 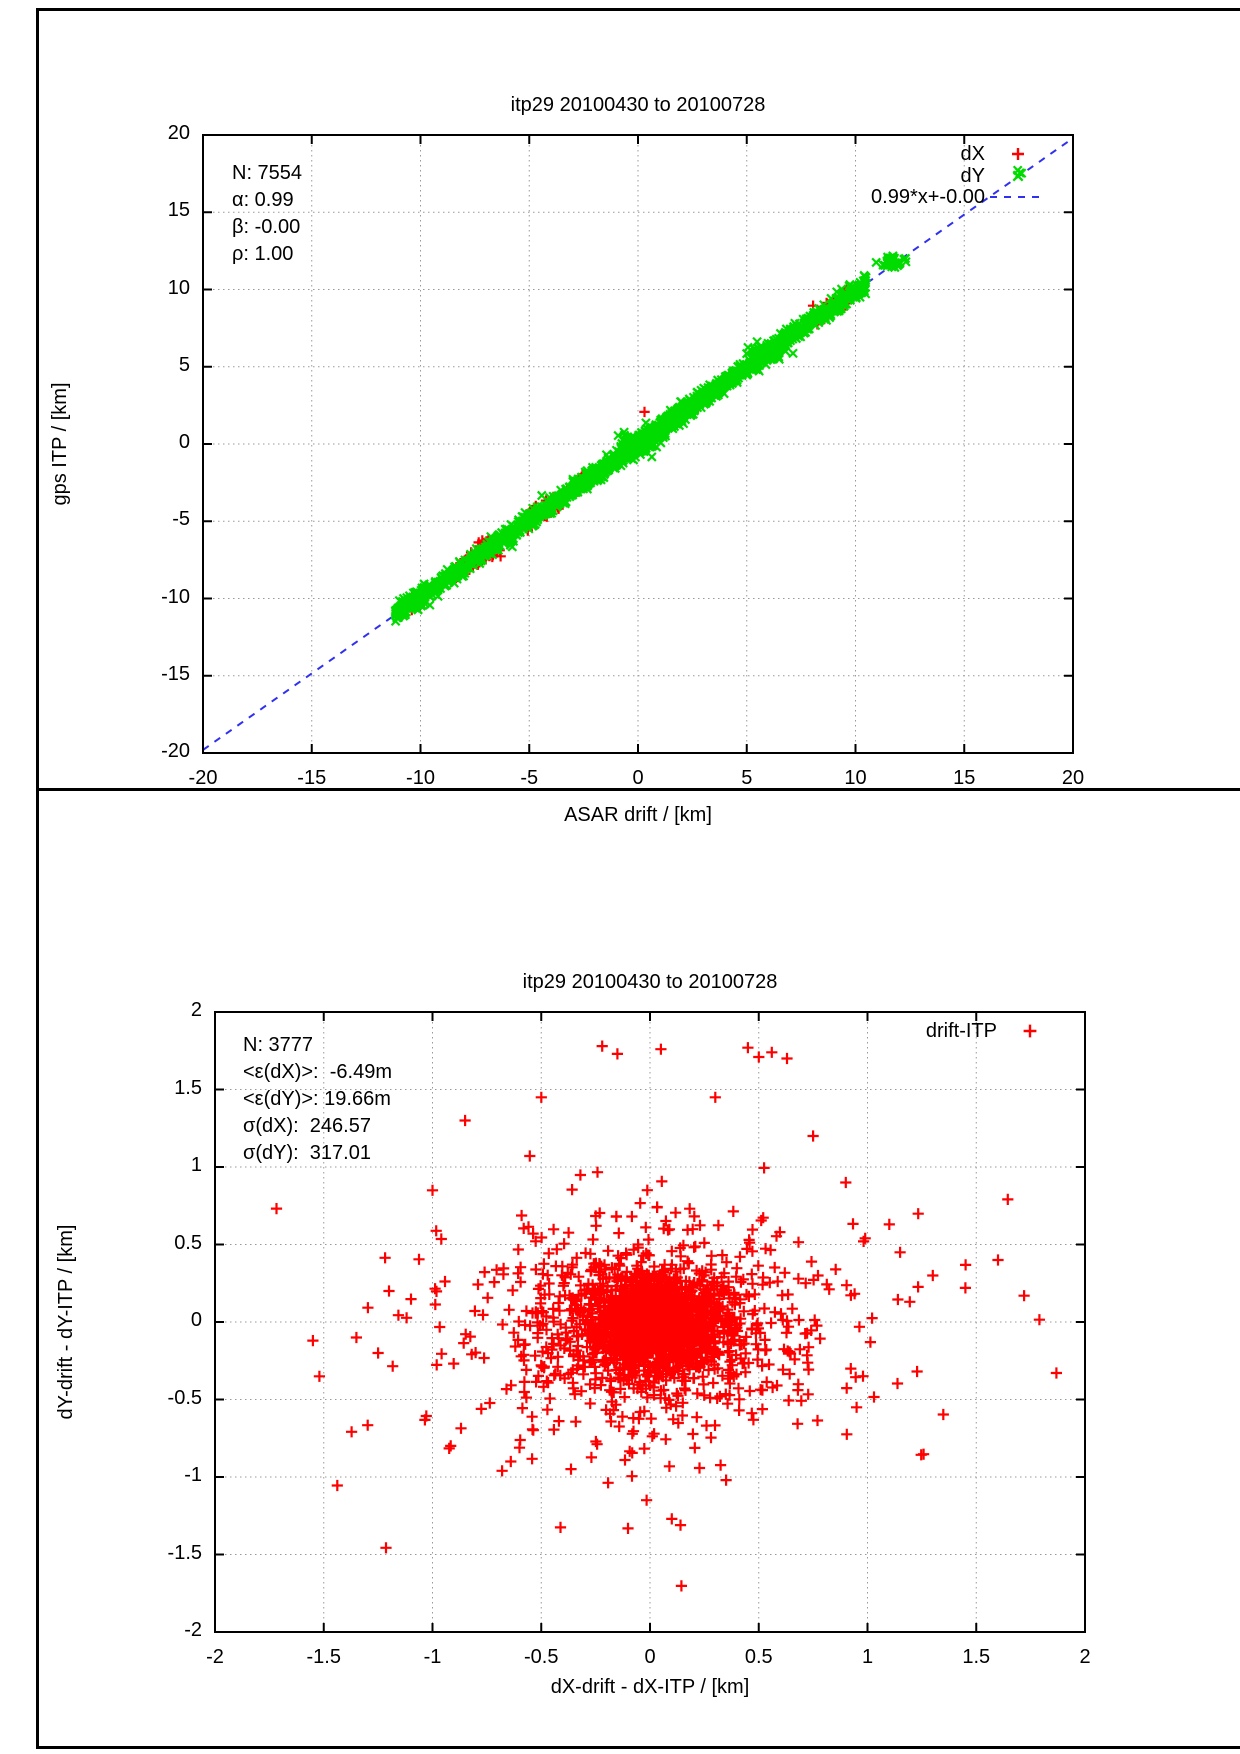 I want to click on y-tick-label: 5, so click(x=184, y=364).